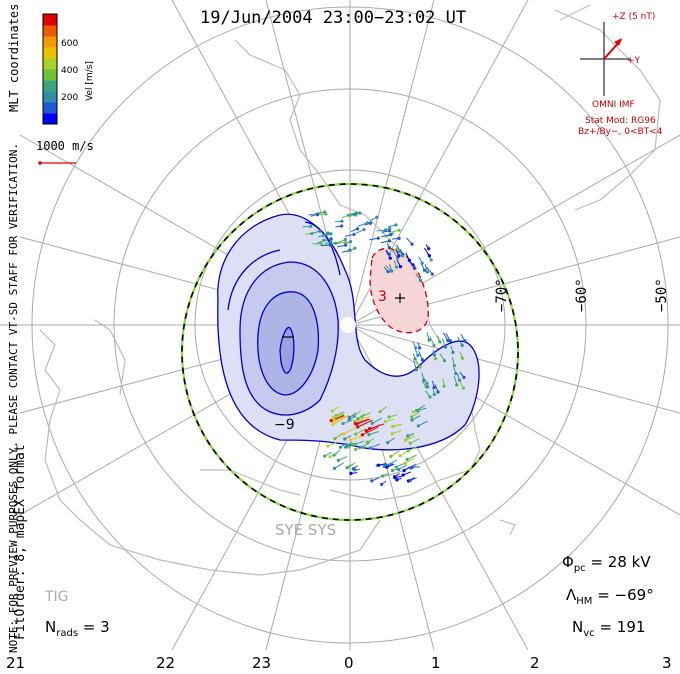 This screenshot has width=680, height=674. What do you see at coordinates (571, 595) in the screenshot?
I see `lambda-symbol: Λ` at bounding box center [571, 595].